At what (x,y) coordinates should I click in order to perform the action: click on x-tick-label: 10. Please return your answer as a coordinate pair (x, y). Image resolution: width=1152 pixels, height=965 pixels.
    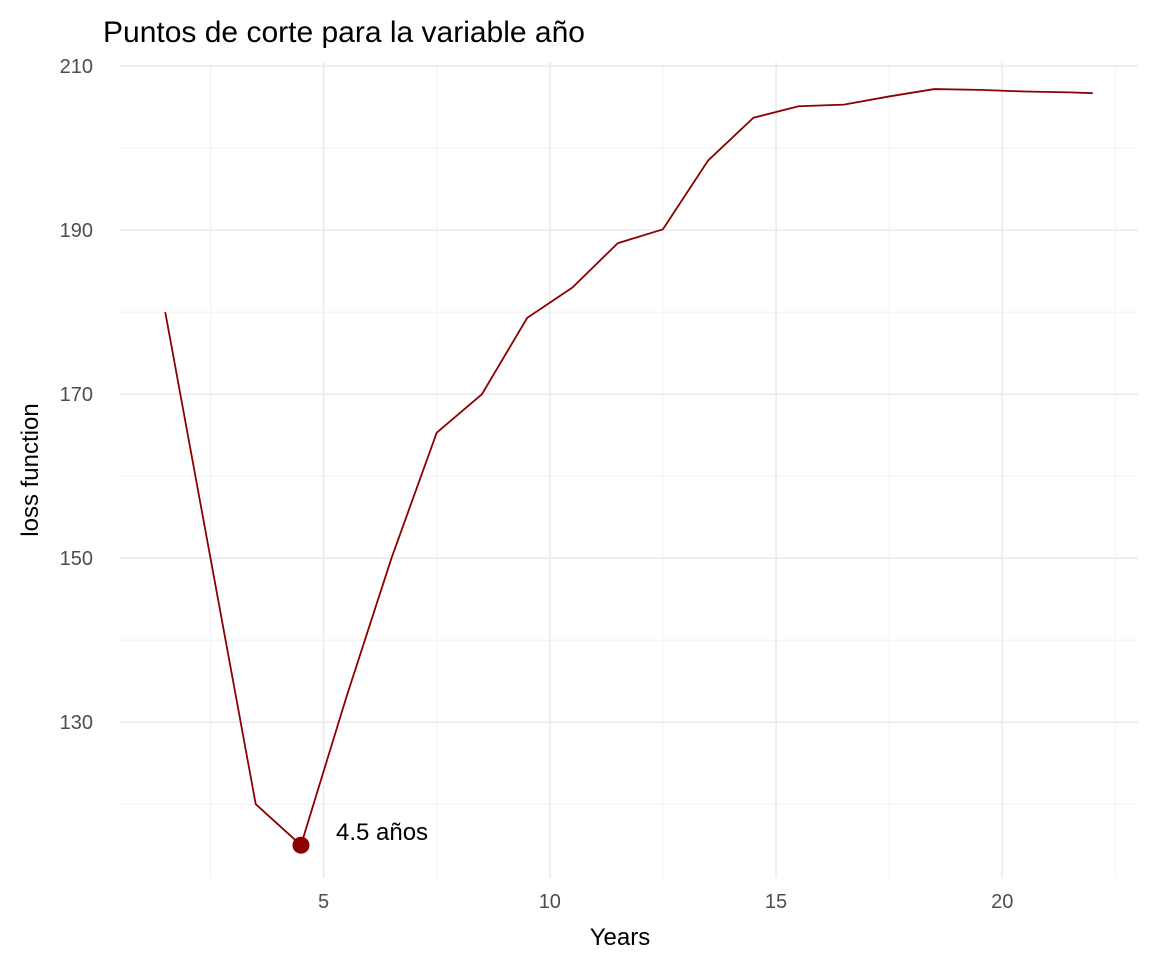
    Looking at the image, I should click on (550, 902).